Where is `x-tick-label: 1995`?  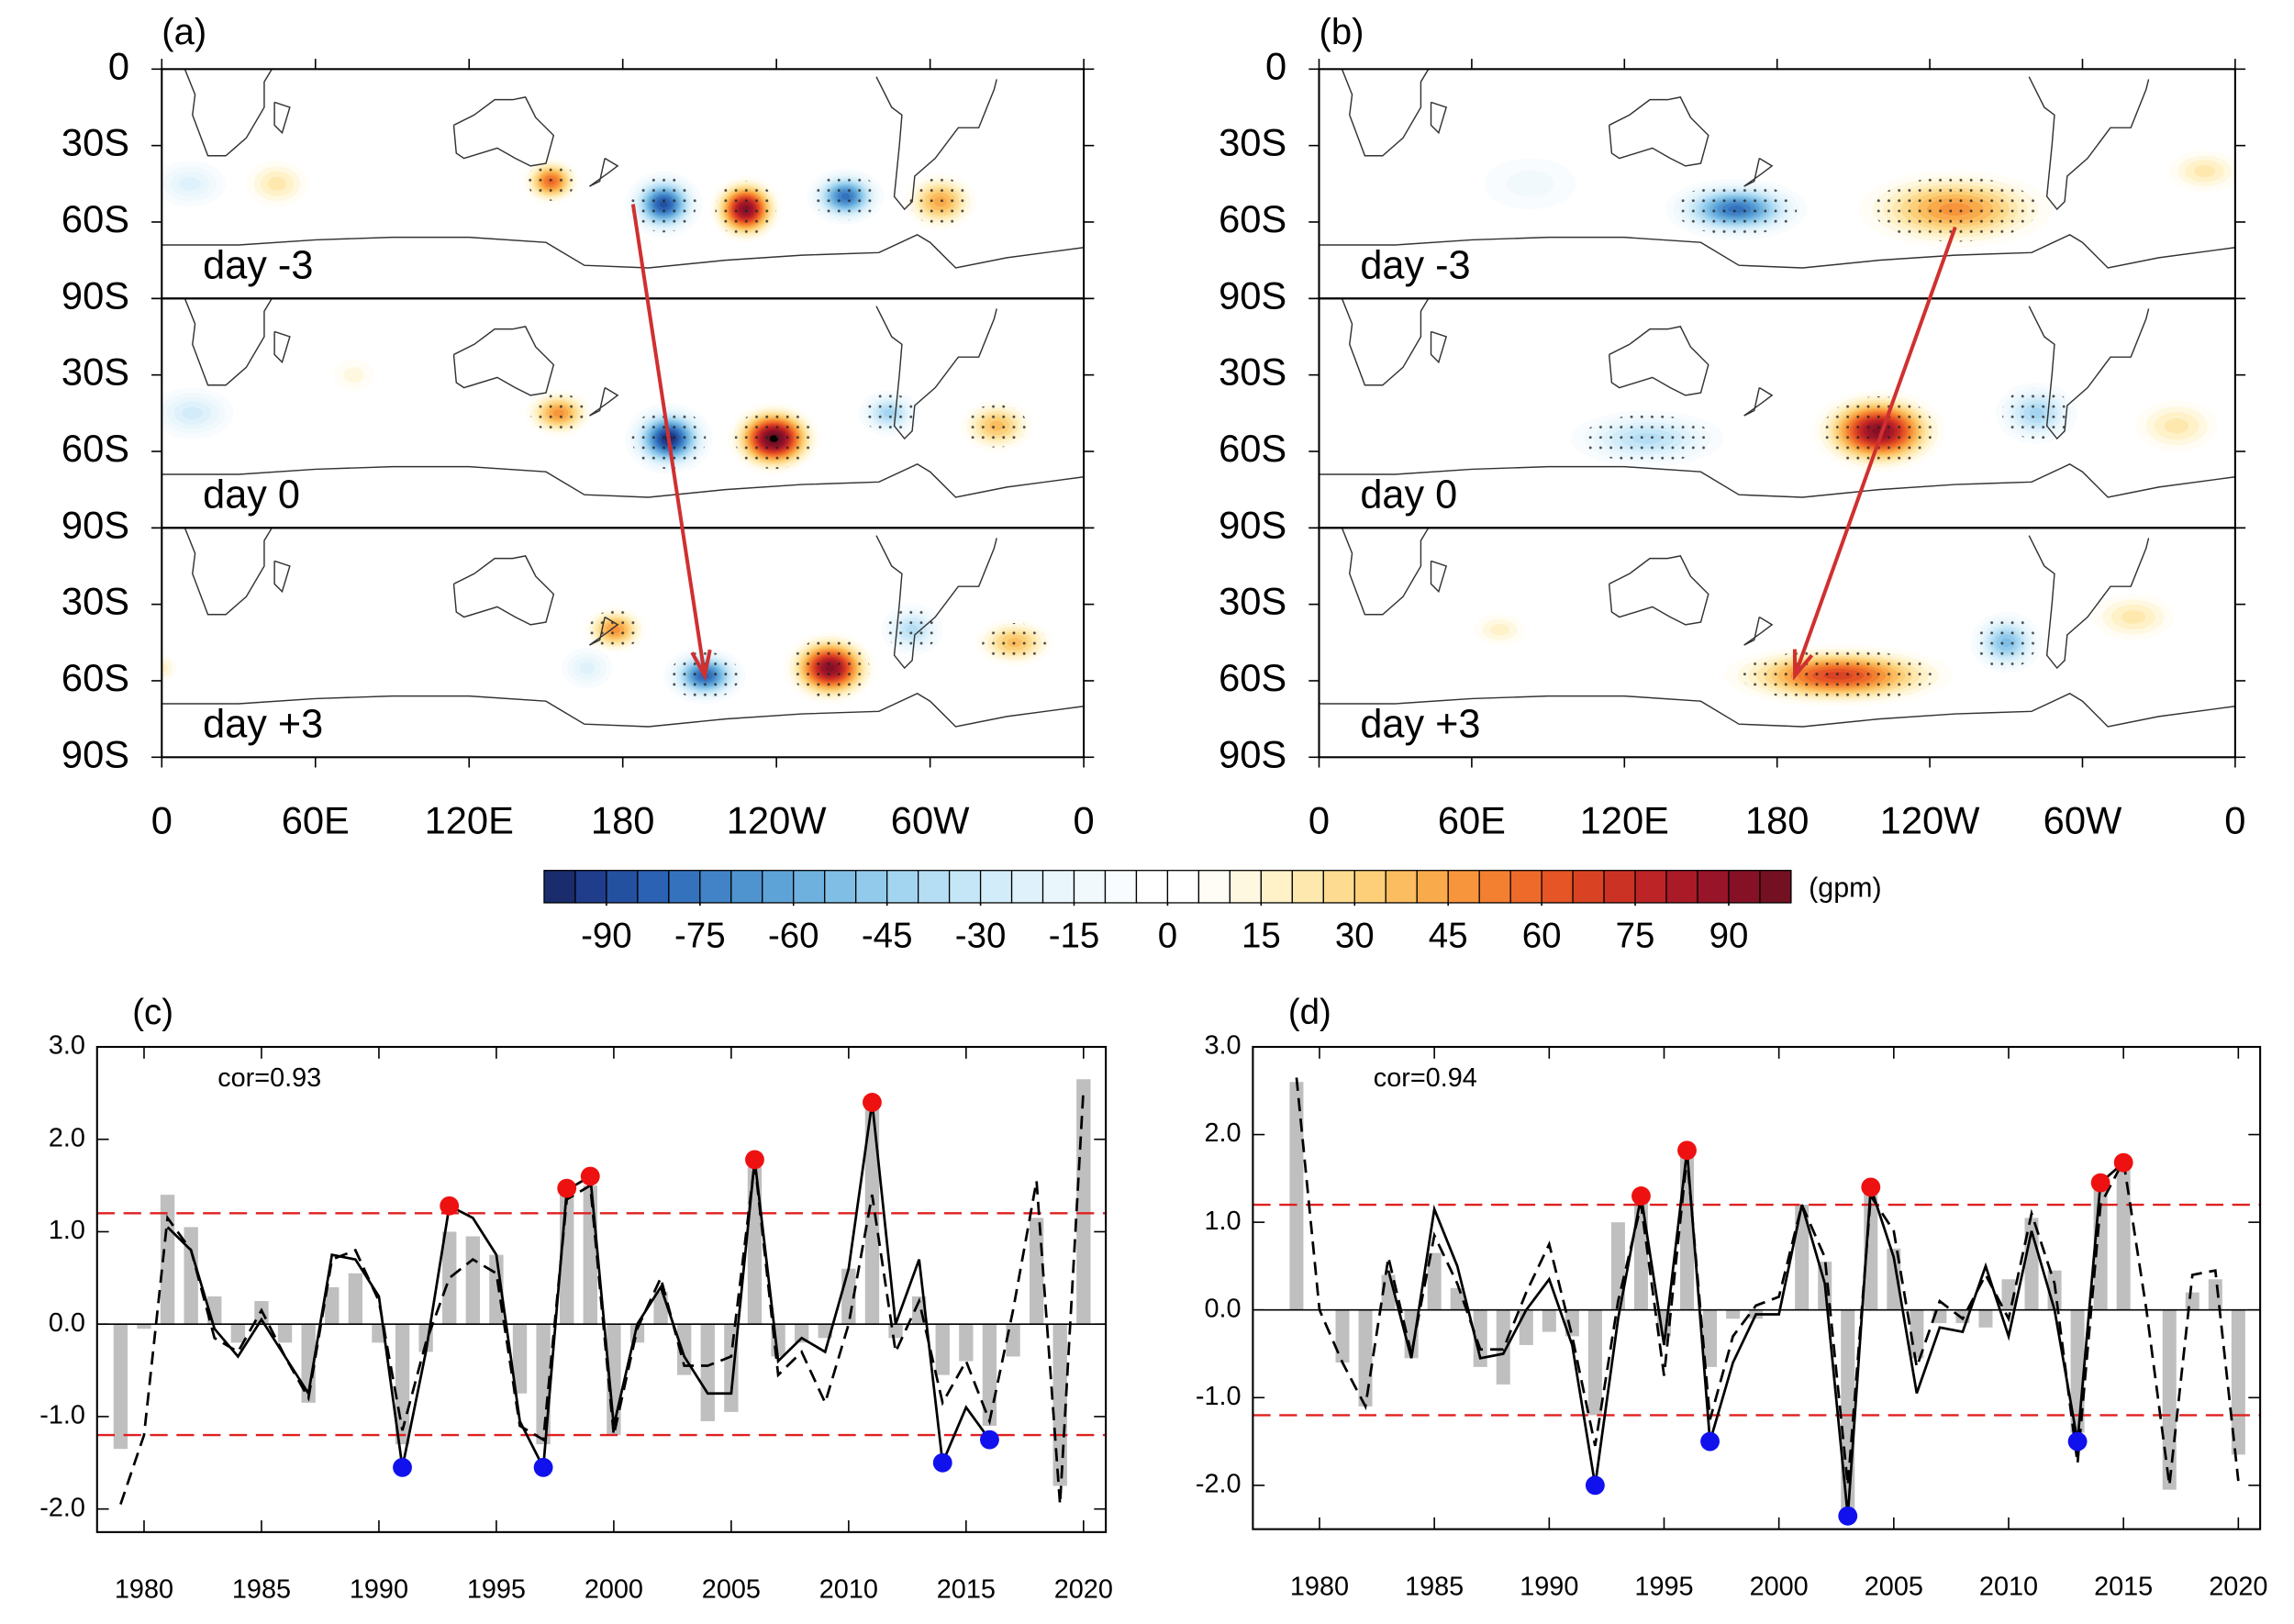
x-tick-label: 1995 is located at coordinates (496, 1590).